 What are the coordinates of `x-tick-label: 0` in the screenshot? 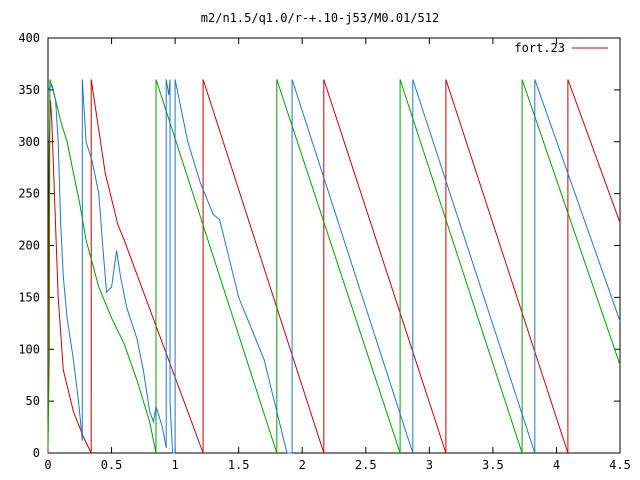 It's located at (47, 465).